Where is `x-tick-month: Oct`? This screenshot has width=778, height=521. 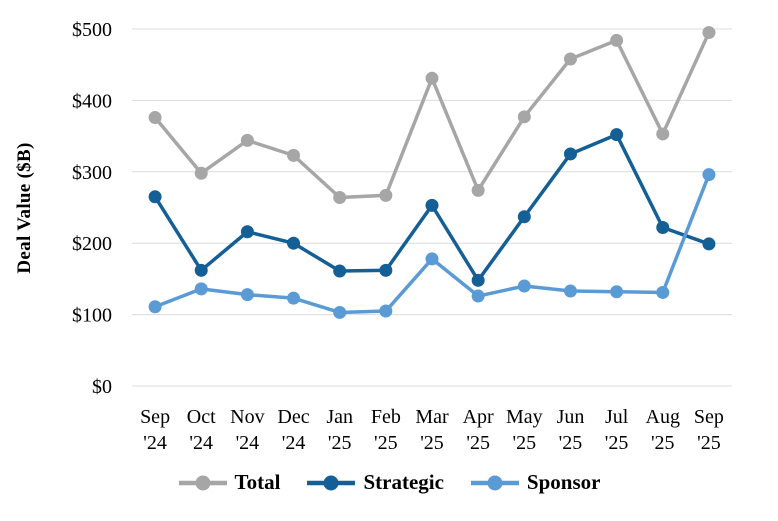
x-tick-month: Oct is located at coordinates (201, 417).